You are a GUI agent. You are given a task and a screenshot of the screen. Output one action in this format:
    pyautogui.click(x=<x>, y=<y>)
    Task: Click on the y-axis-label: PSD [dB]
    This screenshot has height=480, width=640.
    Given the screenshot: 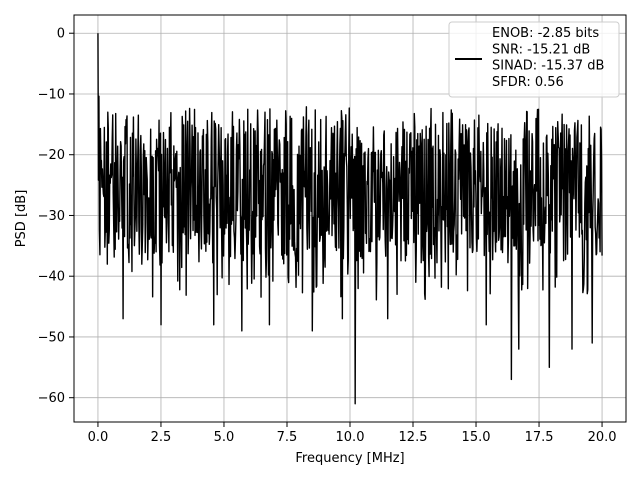 What is the action you would take?
    pyautogui.click(x=21, y=219)
    